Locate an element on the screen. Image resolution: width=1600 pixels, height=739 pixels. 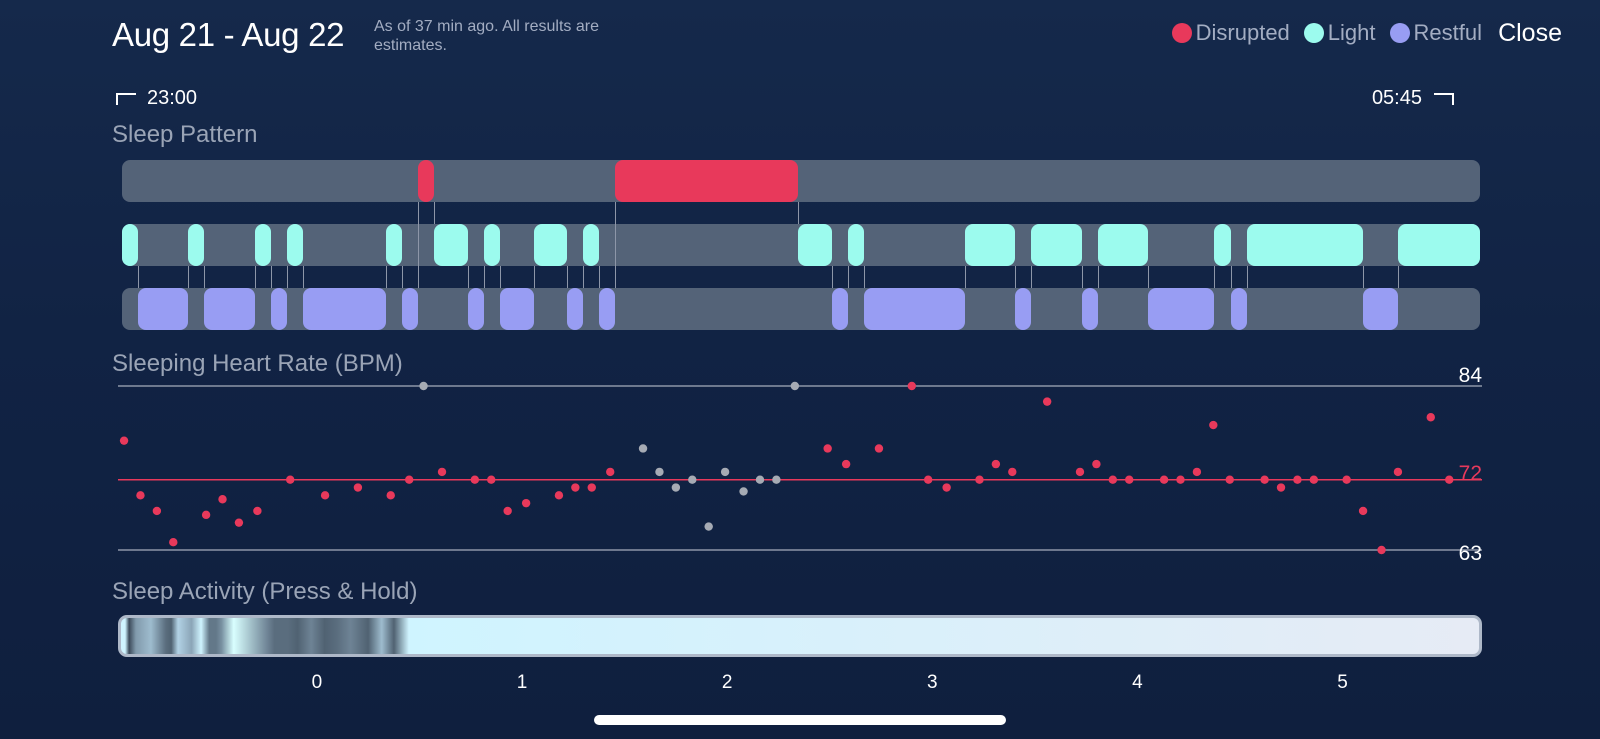
stage-legend: Disrupted Light Restful is located at coordinates (1333, 33).